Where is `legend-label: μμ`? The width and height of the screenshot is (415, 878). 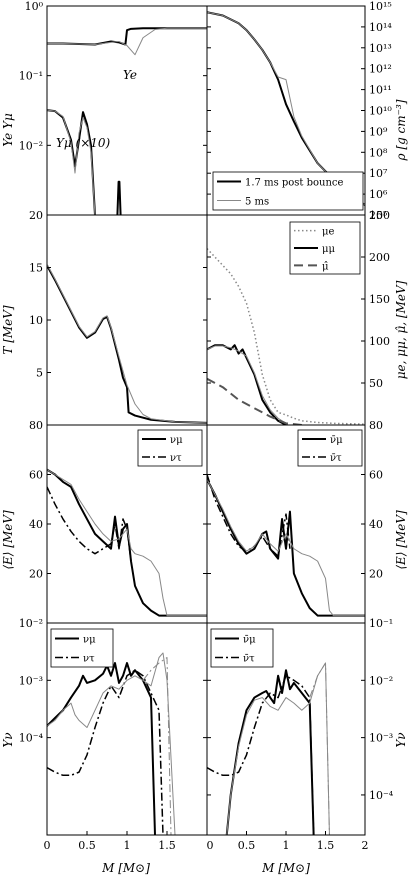
legend-label: μμ is located at coordinates (328, 249).